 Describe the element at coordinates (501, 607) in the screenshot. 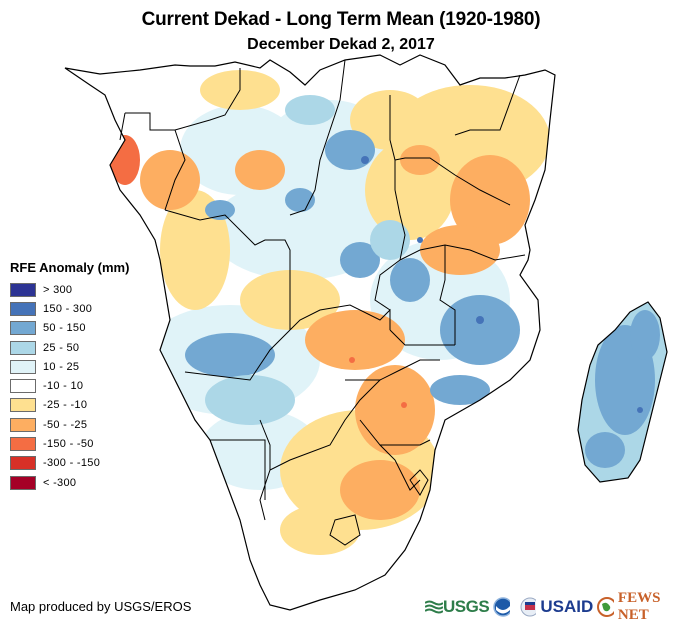

I see `noaa-logo-icon` at that location.